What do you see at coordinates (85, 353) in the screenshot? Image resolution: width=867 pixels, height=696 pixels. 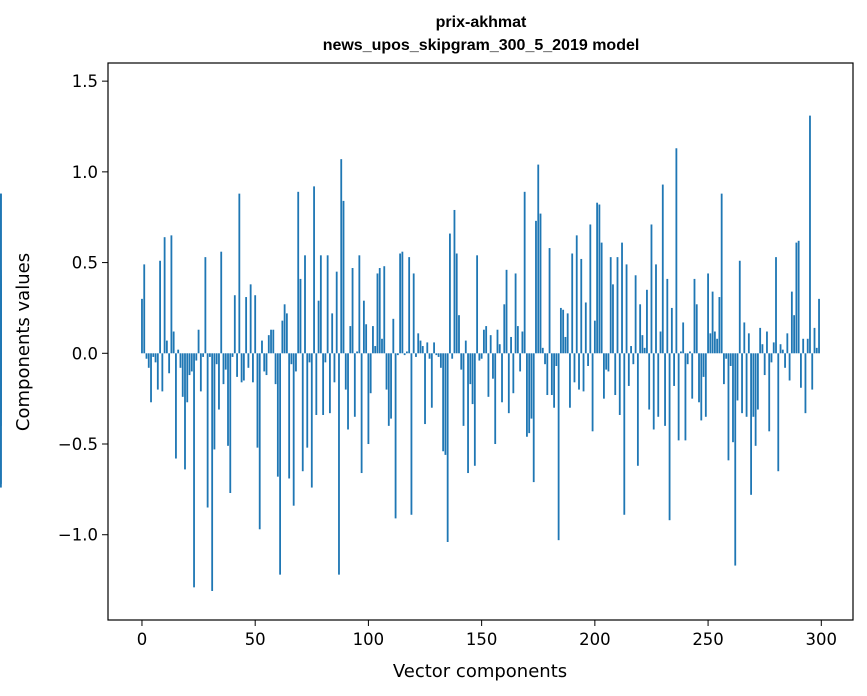 I see `y-tick-label: 0.0` at bounding box center [85, 353].